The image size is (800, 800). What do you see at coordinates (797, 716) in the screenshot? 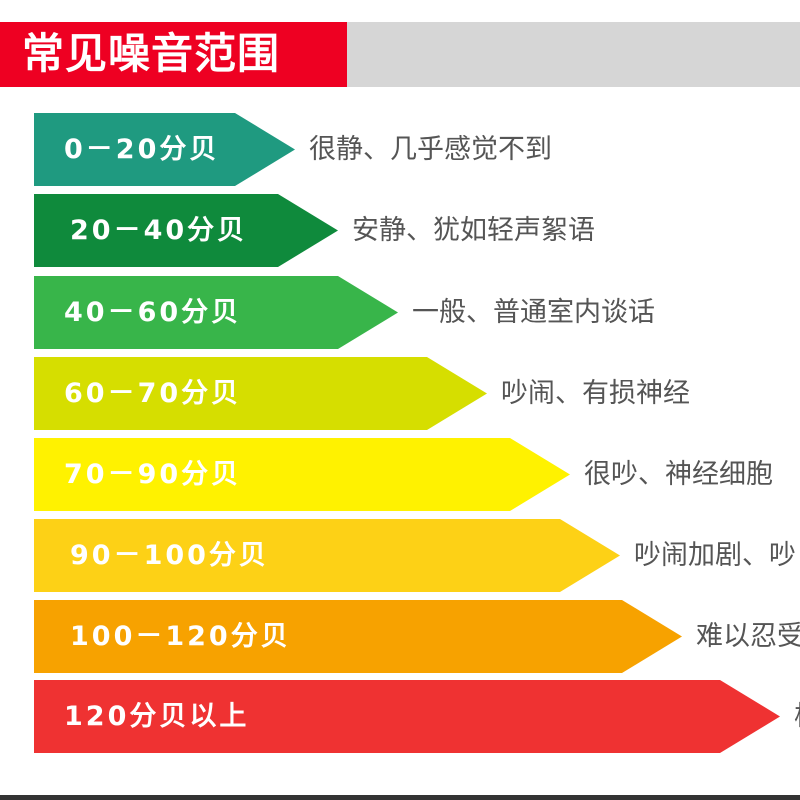
I see `level-description: 极` at bounding box center [797, 716].